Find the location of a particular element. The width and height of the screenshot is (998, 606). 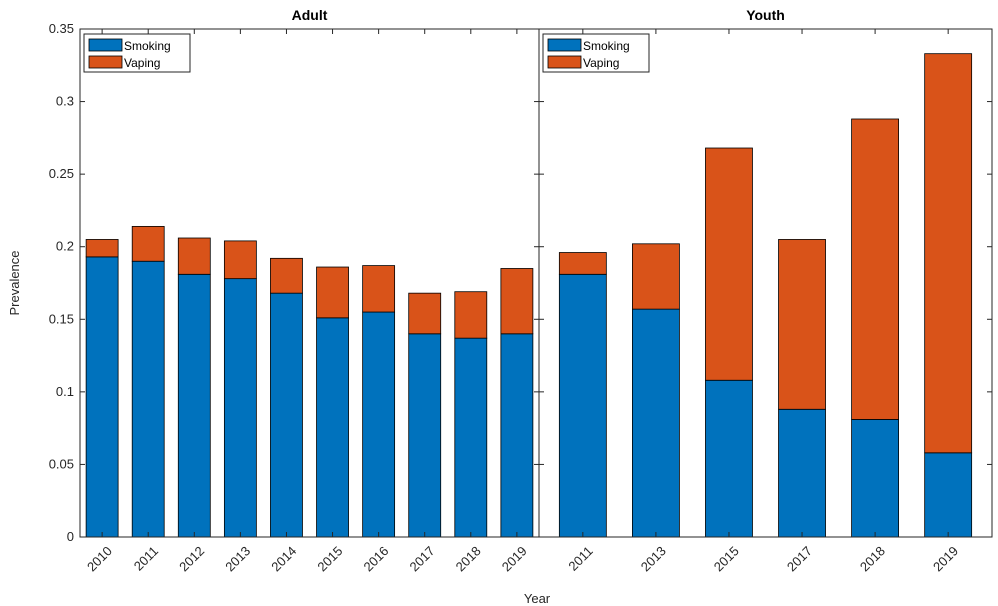

y-tick-label: 0.35 is located at coordinates (61, 28).